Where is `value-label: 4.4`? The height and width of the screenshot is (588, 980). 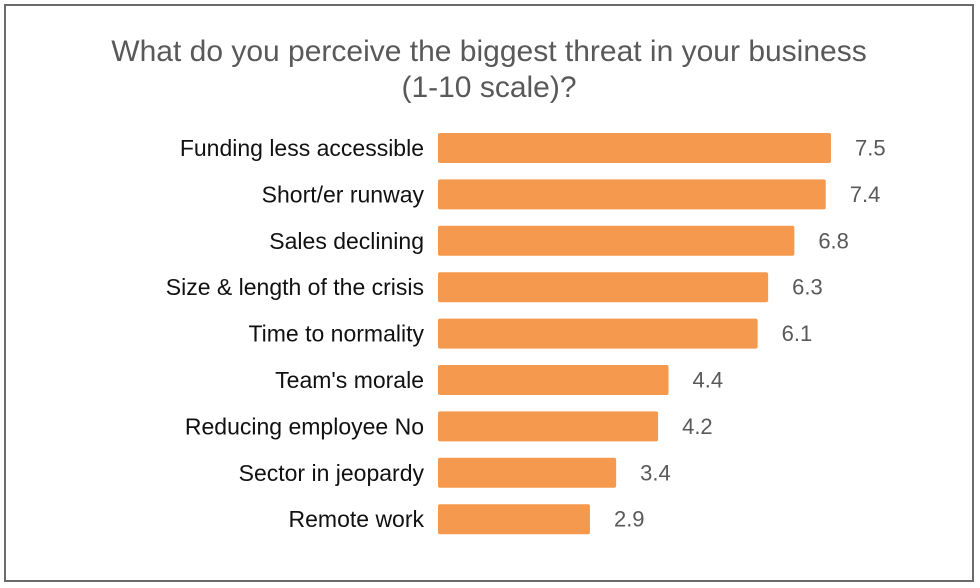 value-label: 4.4 is located at coordinates (708, 380).